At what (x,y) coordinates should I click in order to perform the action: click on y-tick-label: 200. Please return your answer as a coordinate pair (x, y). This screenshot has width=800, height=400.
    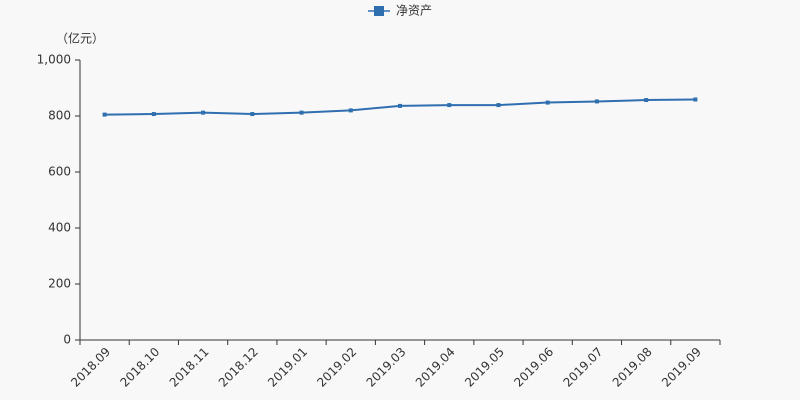
    Looking at the image, I should click on (59, 284).